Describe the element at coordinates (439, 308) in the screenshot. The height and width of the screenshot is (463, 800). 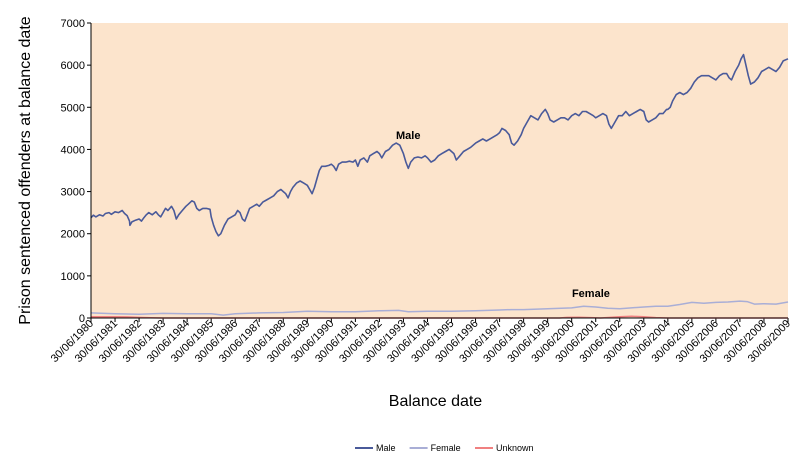
I see `series-line-female` at that location.